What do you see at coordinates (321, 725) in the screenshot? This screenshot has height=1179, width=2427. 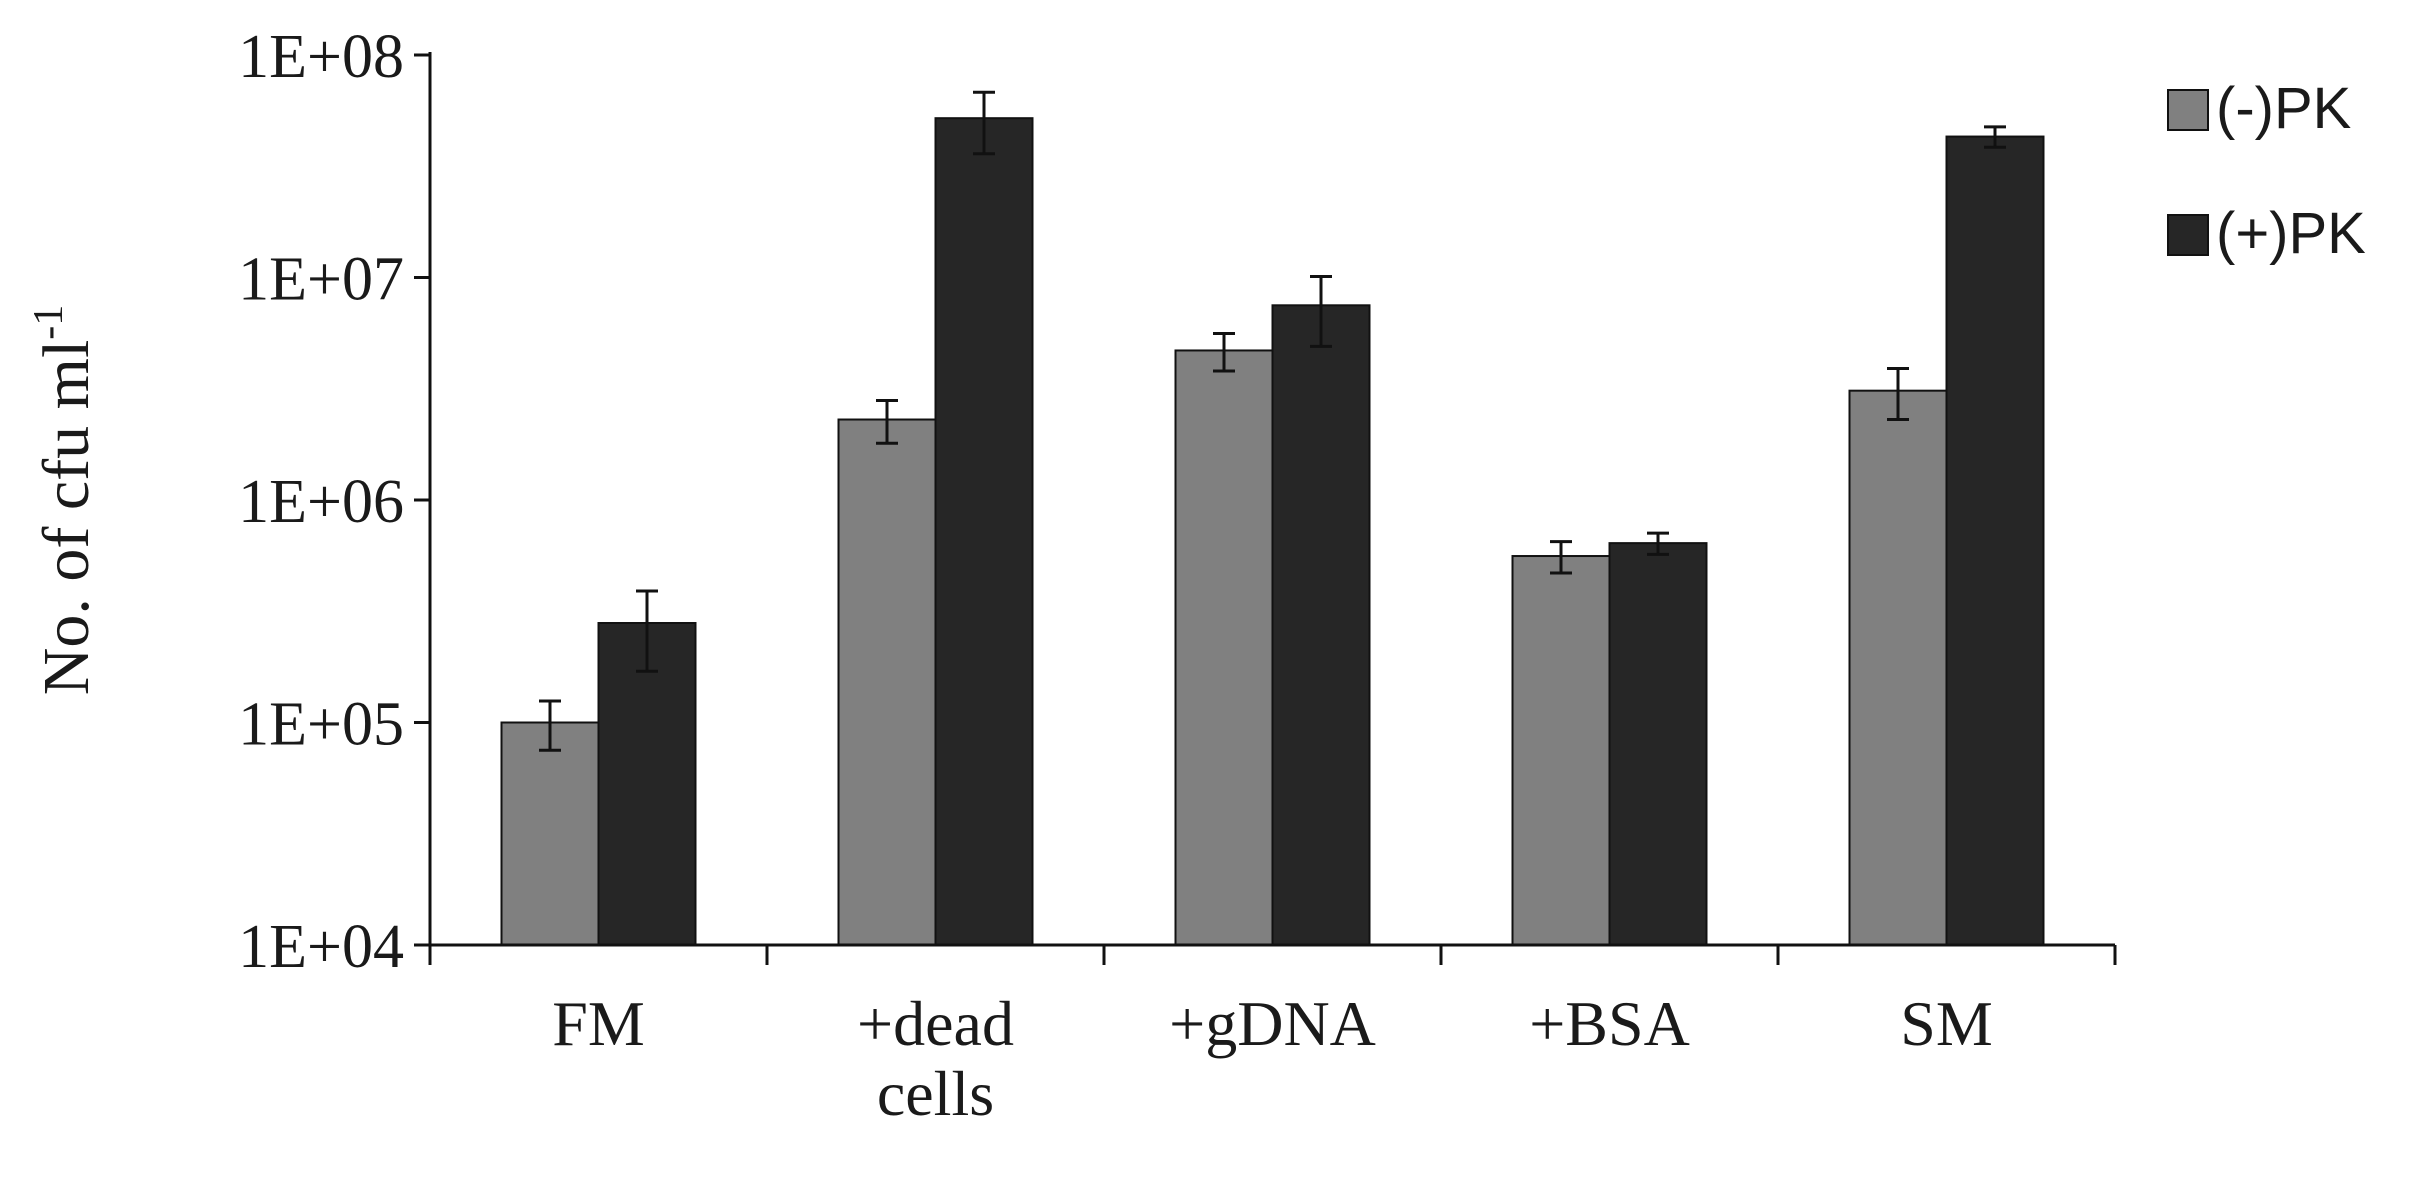 I see `y-tick-label: 1E+05` at bounding box center [321, 725].